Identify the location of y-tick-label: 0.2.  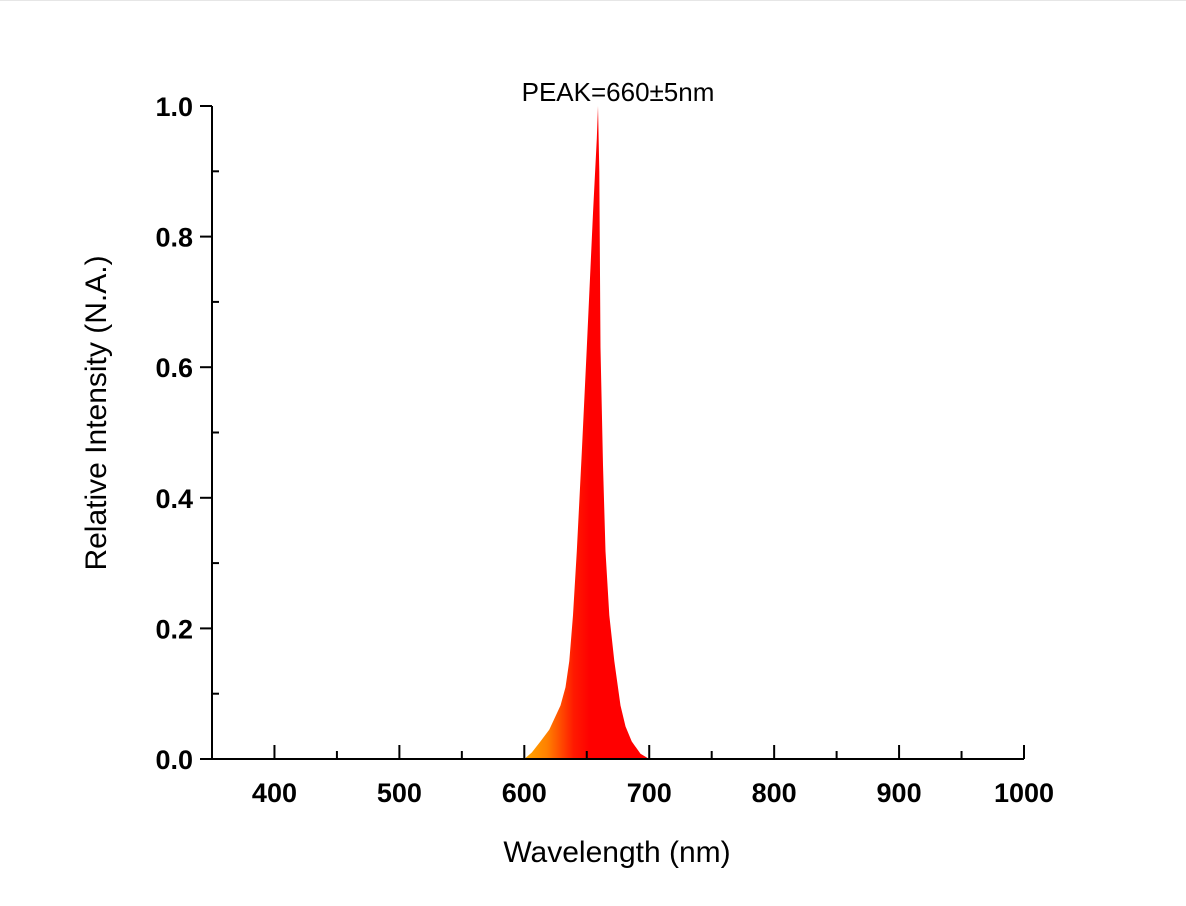
(174, 629).